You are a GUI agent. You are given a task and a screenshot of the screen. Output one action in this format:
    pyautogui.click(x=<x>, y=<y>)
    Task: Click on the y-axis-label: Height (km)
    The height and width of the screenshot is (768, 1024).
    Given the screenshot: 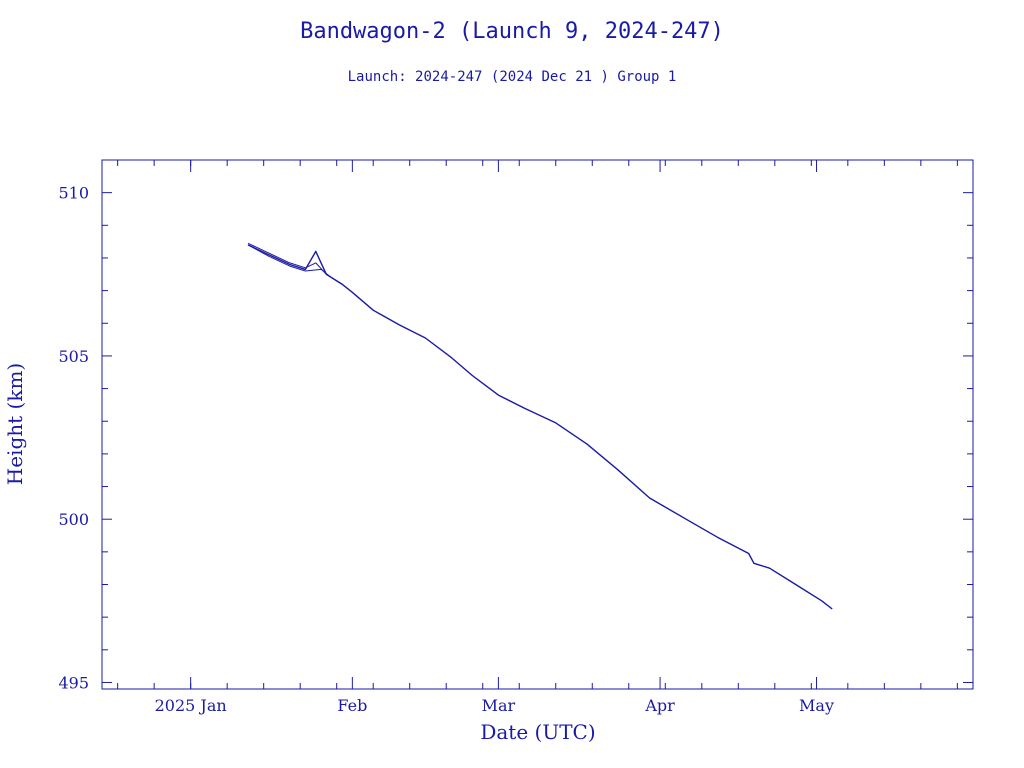 What is the action you would take?
    pyautogui.click(x=15, y=424)
    